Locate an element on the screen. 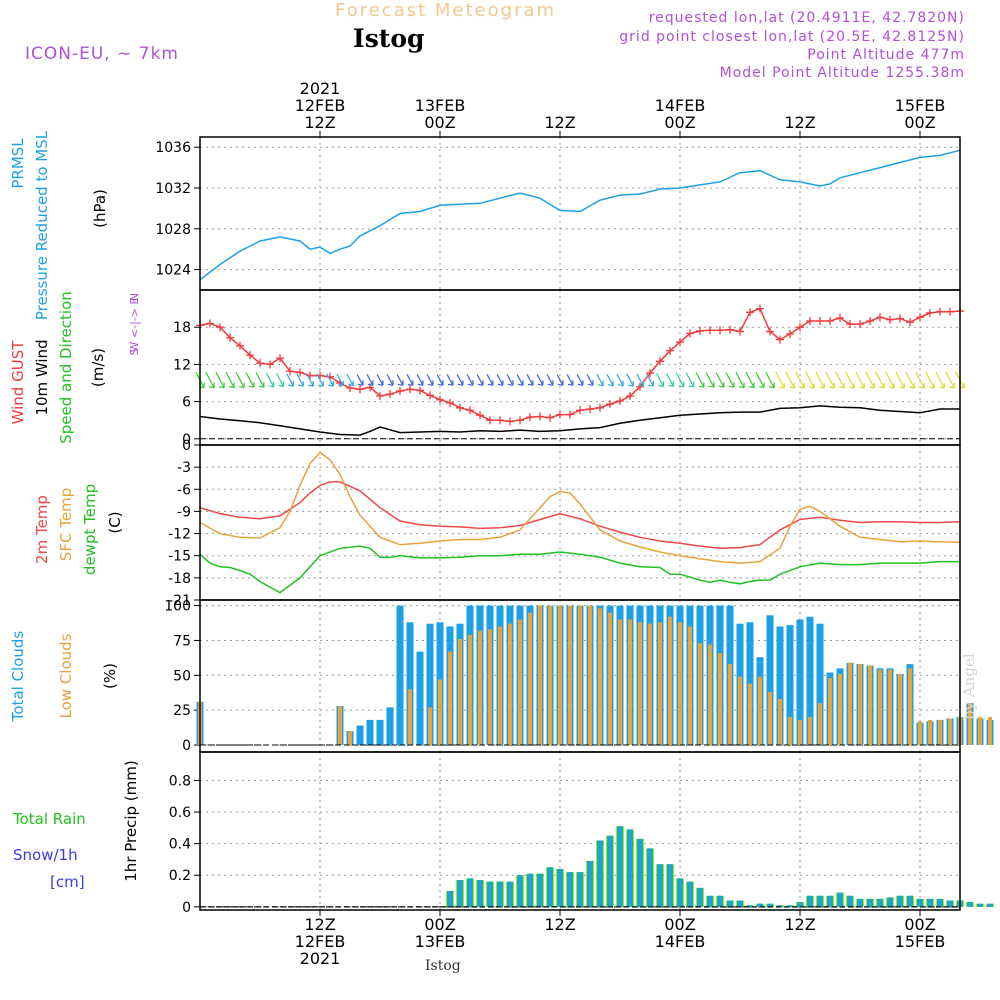 The height and width of the screenshot is (1000, 1000). y-tick-label: 18 is located at coordinates (182, 328).